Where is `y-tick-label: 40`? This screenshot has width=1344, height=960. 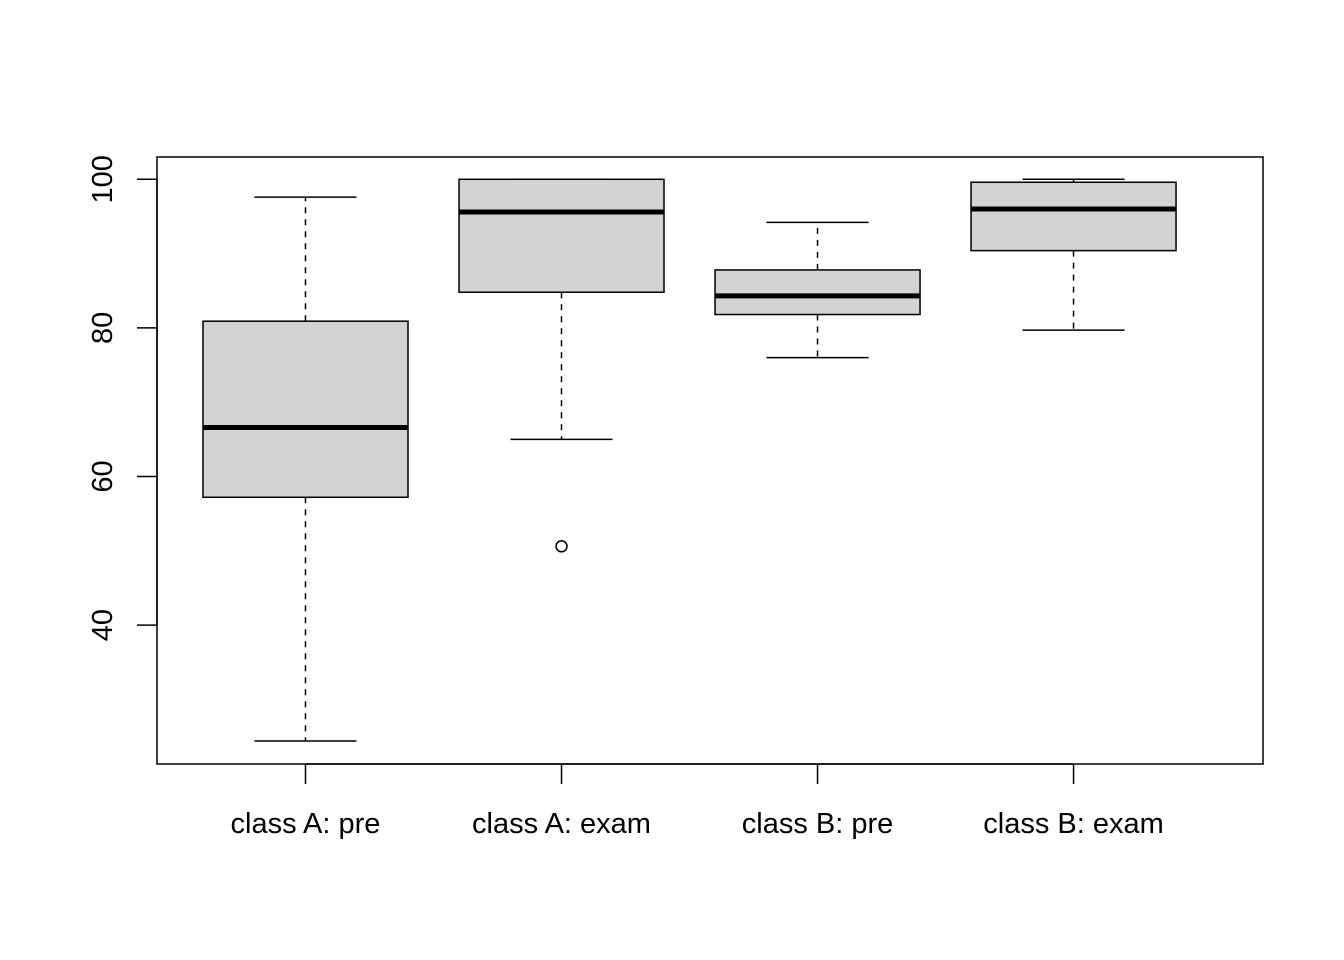 y-tick-label: 40 is located at coordinates (103, 625).